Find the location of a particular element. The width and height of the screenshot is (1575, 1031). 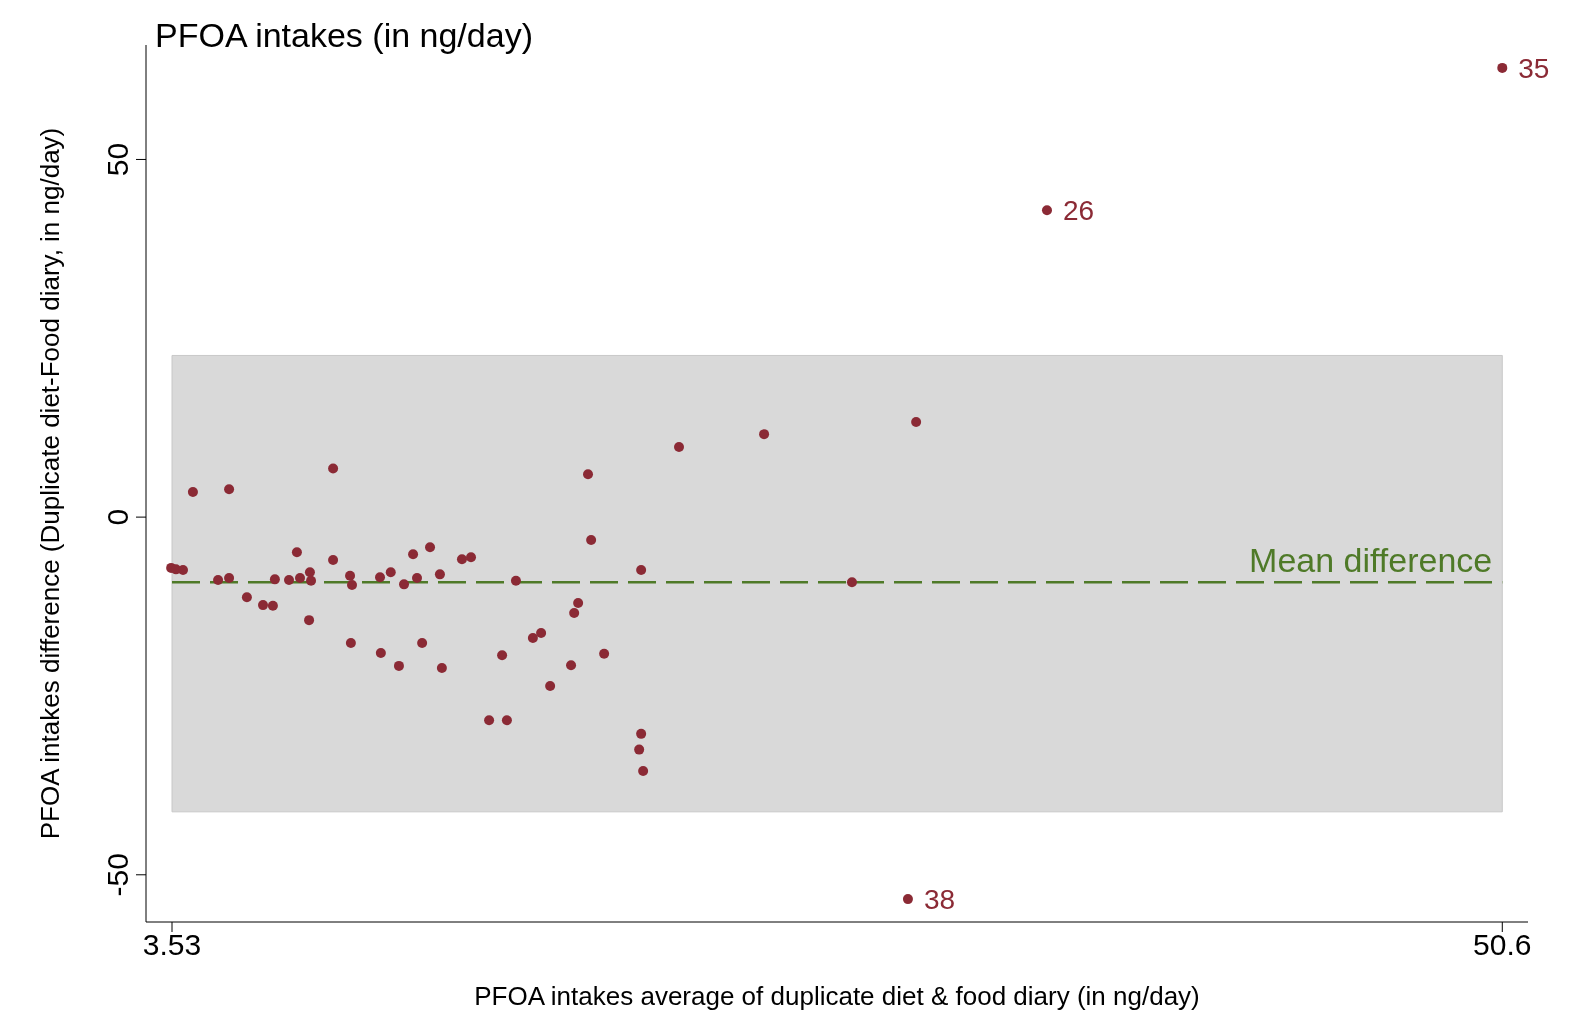

y-tick-label: -50 is located at coordinates (117, 875).